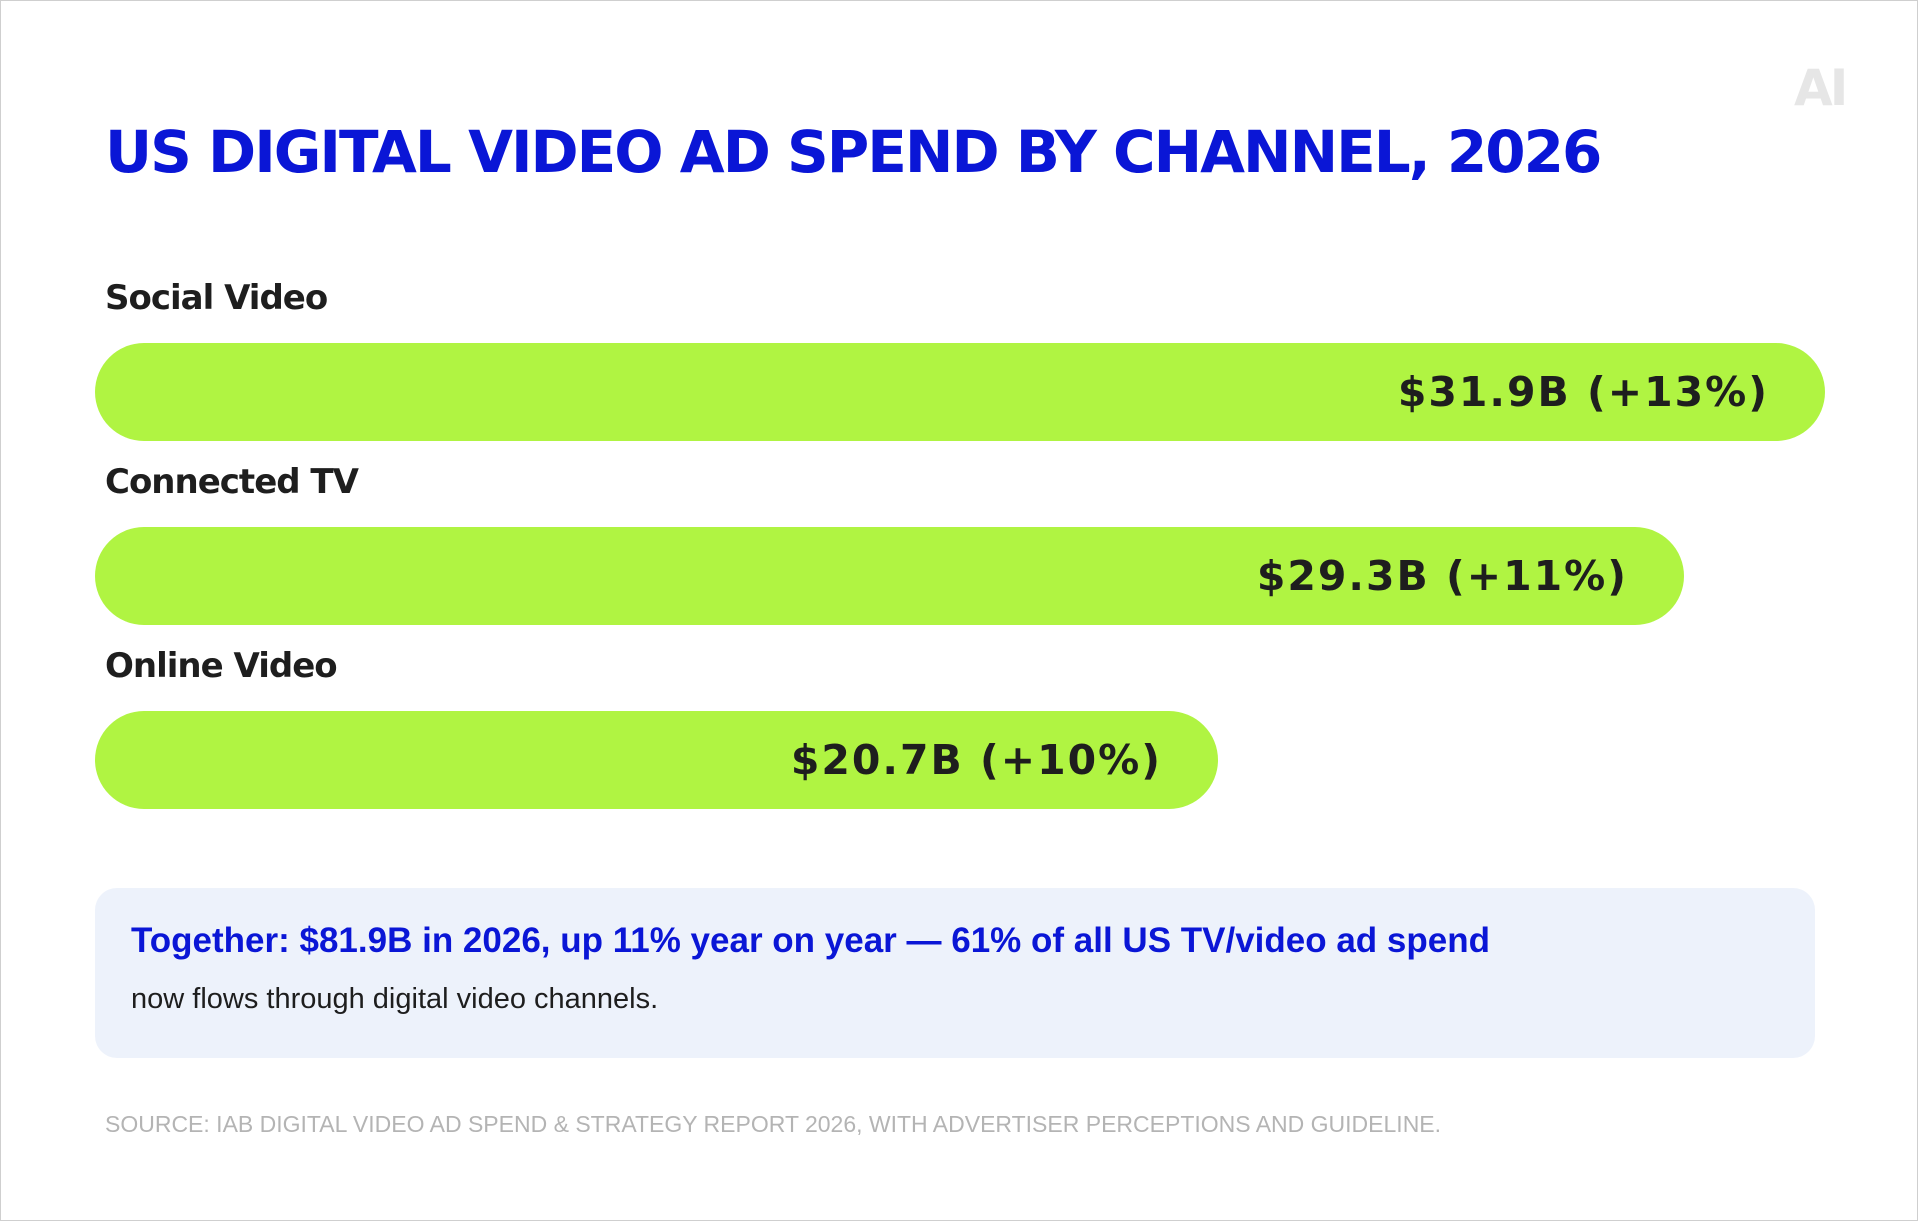  I want to click on bar: $31.9B (+13%), so click(960, 392).